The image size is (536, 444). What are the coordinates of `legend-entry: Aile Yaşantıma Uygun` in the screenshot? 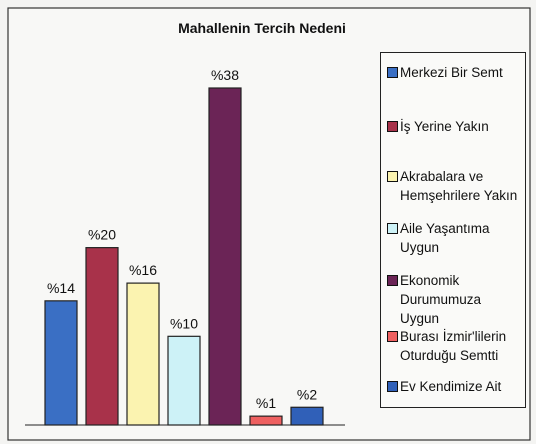 It's located at (455, 238).